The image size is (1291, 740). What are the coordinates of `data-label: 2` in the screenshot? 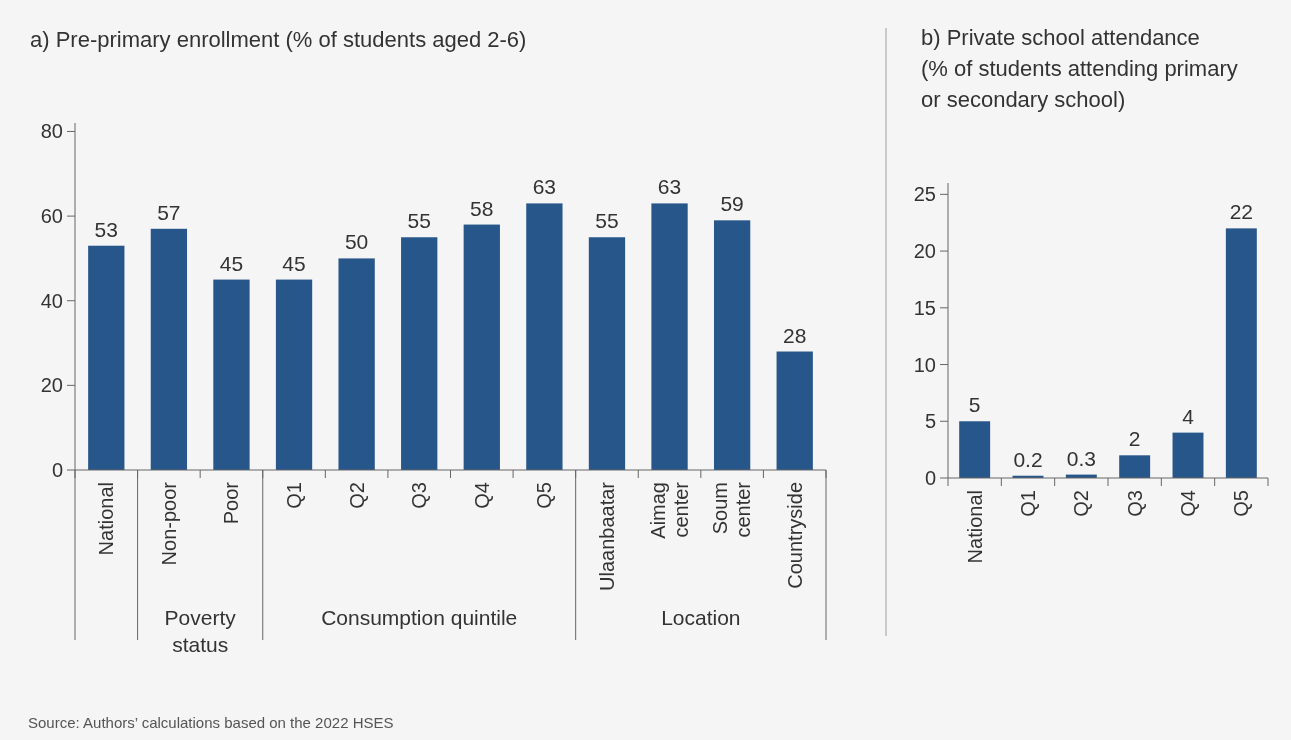 It's located at (1134, 439).